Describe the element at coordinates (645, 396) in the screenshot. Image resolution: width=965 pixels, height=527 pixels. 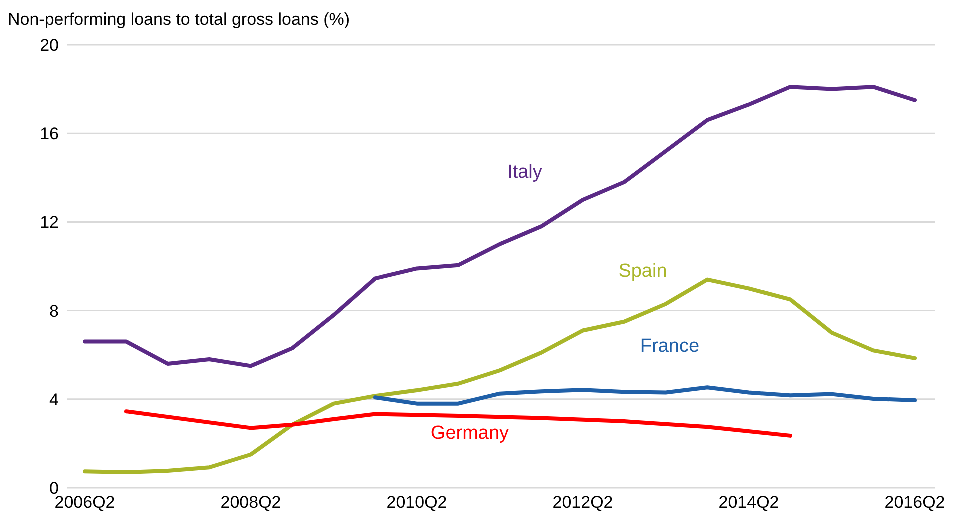
I see `line-series` at that location.